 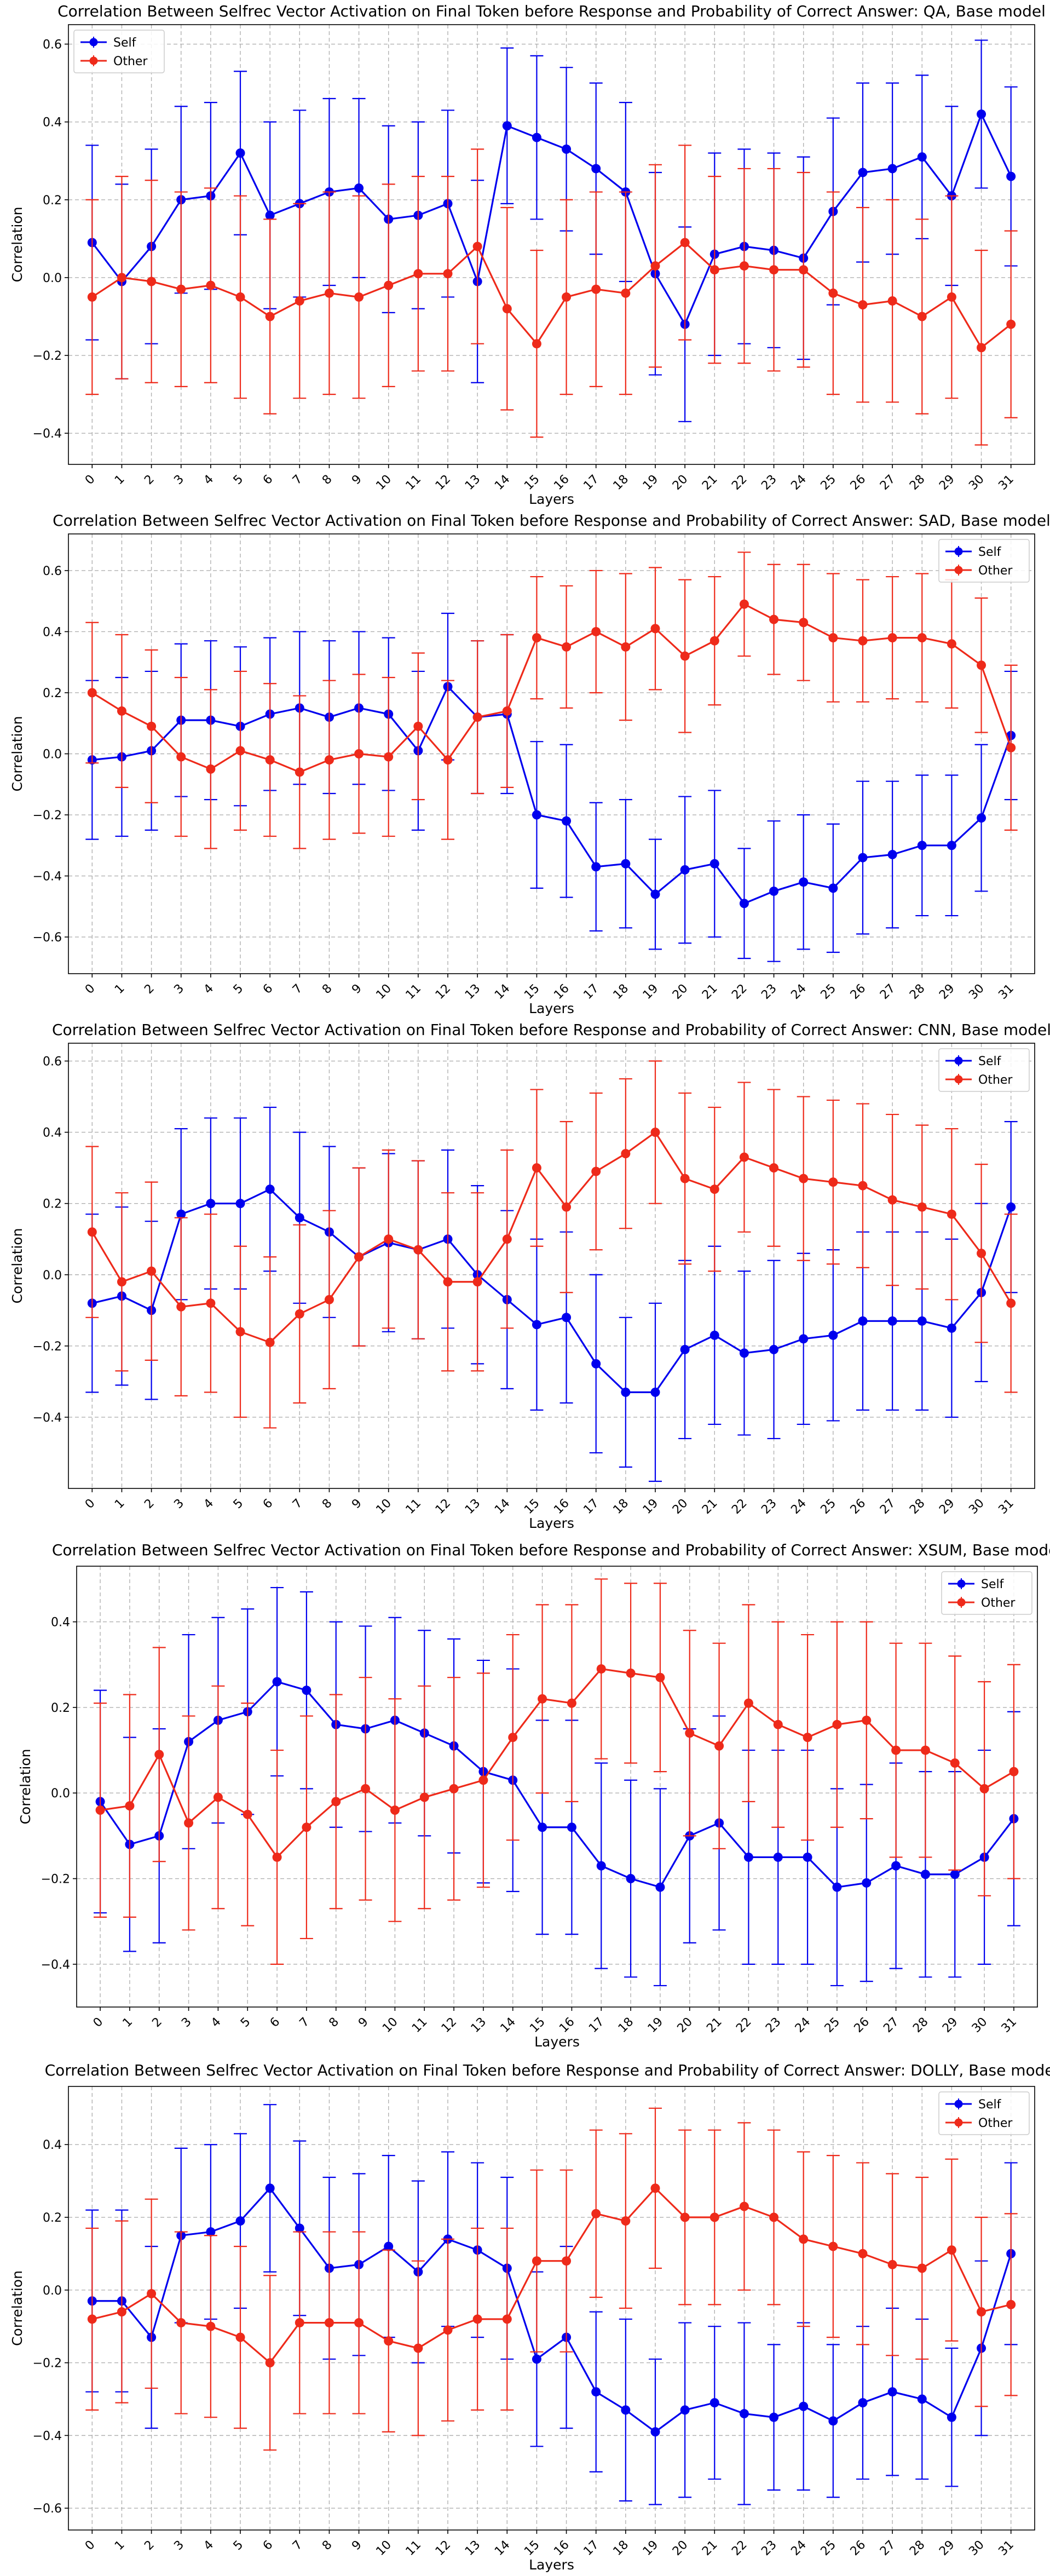 I want to click on x-tick-label: 26, so click(x=858, y=1507).